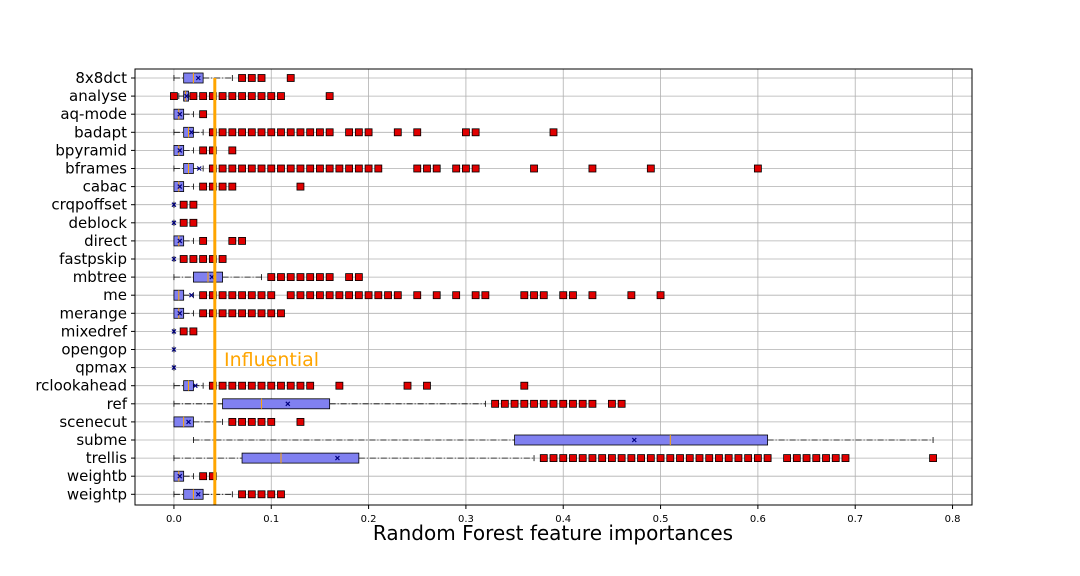 The image size is (1080, 576). What do you see at coordinates (563, 519) in the screenshot?
I see `x-tick-label: 0.4` at bounding box center [563, 519].